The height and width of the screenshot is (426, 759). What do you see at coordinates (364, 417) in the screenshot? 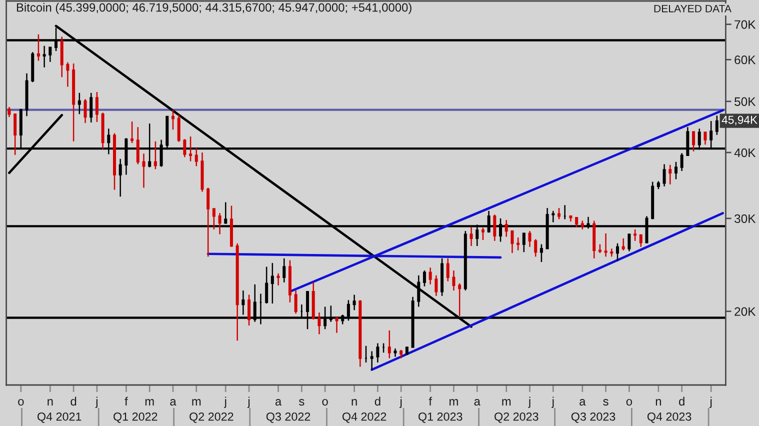
I see `x2-tick-label: Q4 2022` at bounding box center [364, 417].